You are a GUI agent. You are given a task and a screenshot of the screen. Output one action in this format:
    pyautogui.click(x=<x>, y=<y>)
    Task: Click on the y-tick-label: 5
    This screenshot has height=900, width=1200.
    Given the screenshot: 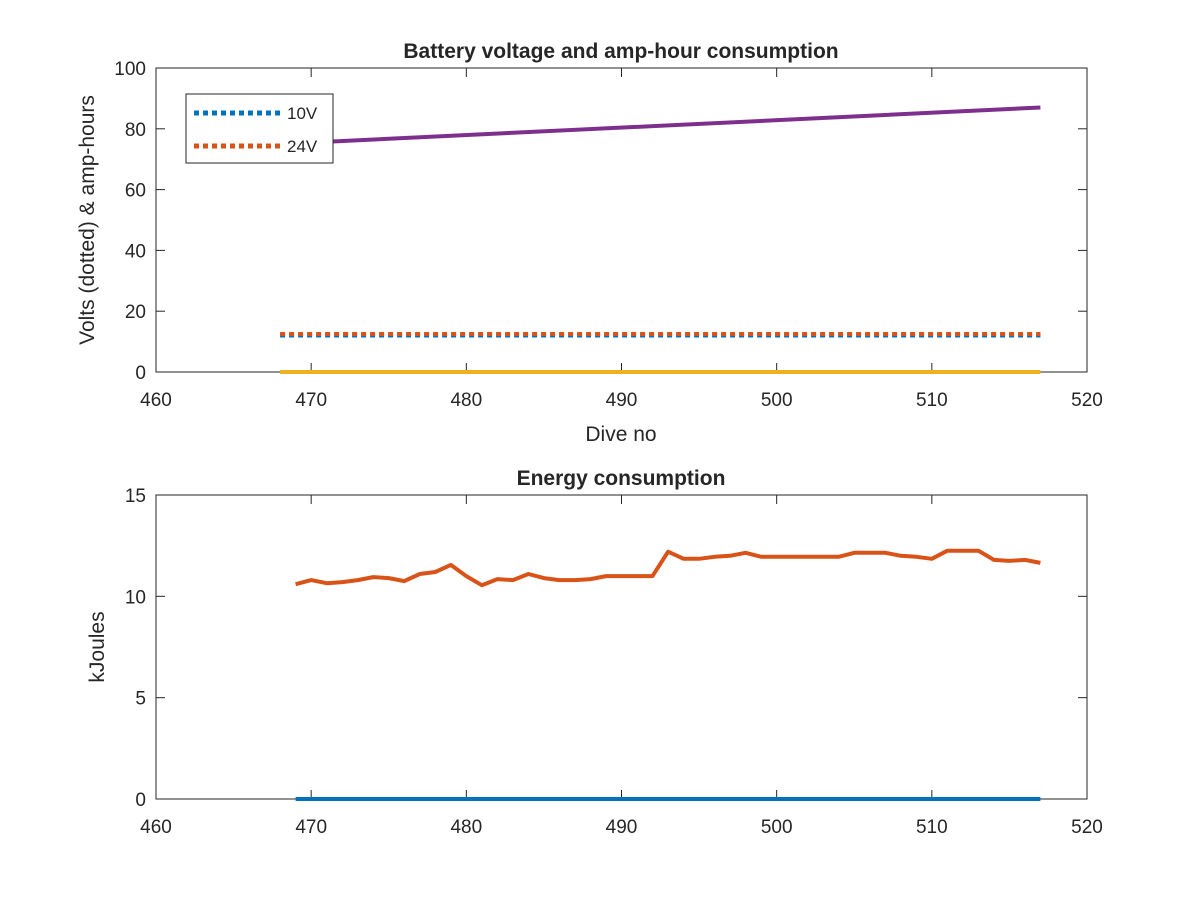 What is the action you would take?
    pyautogui.click(x=140, y=699)
    